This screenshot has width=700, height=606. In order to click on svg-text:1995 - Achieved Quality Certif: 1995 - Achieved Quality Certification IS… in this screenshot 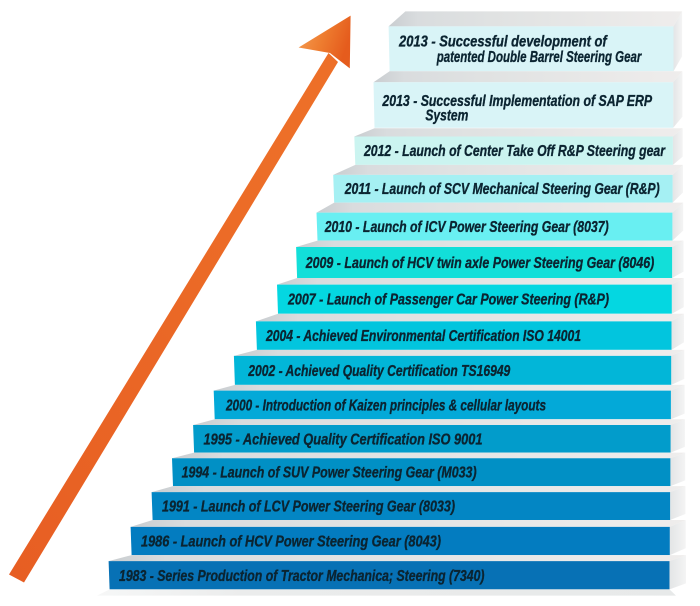, I will do `click(343, 439)`.